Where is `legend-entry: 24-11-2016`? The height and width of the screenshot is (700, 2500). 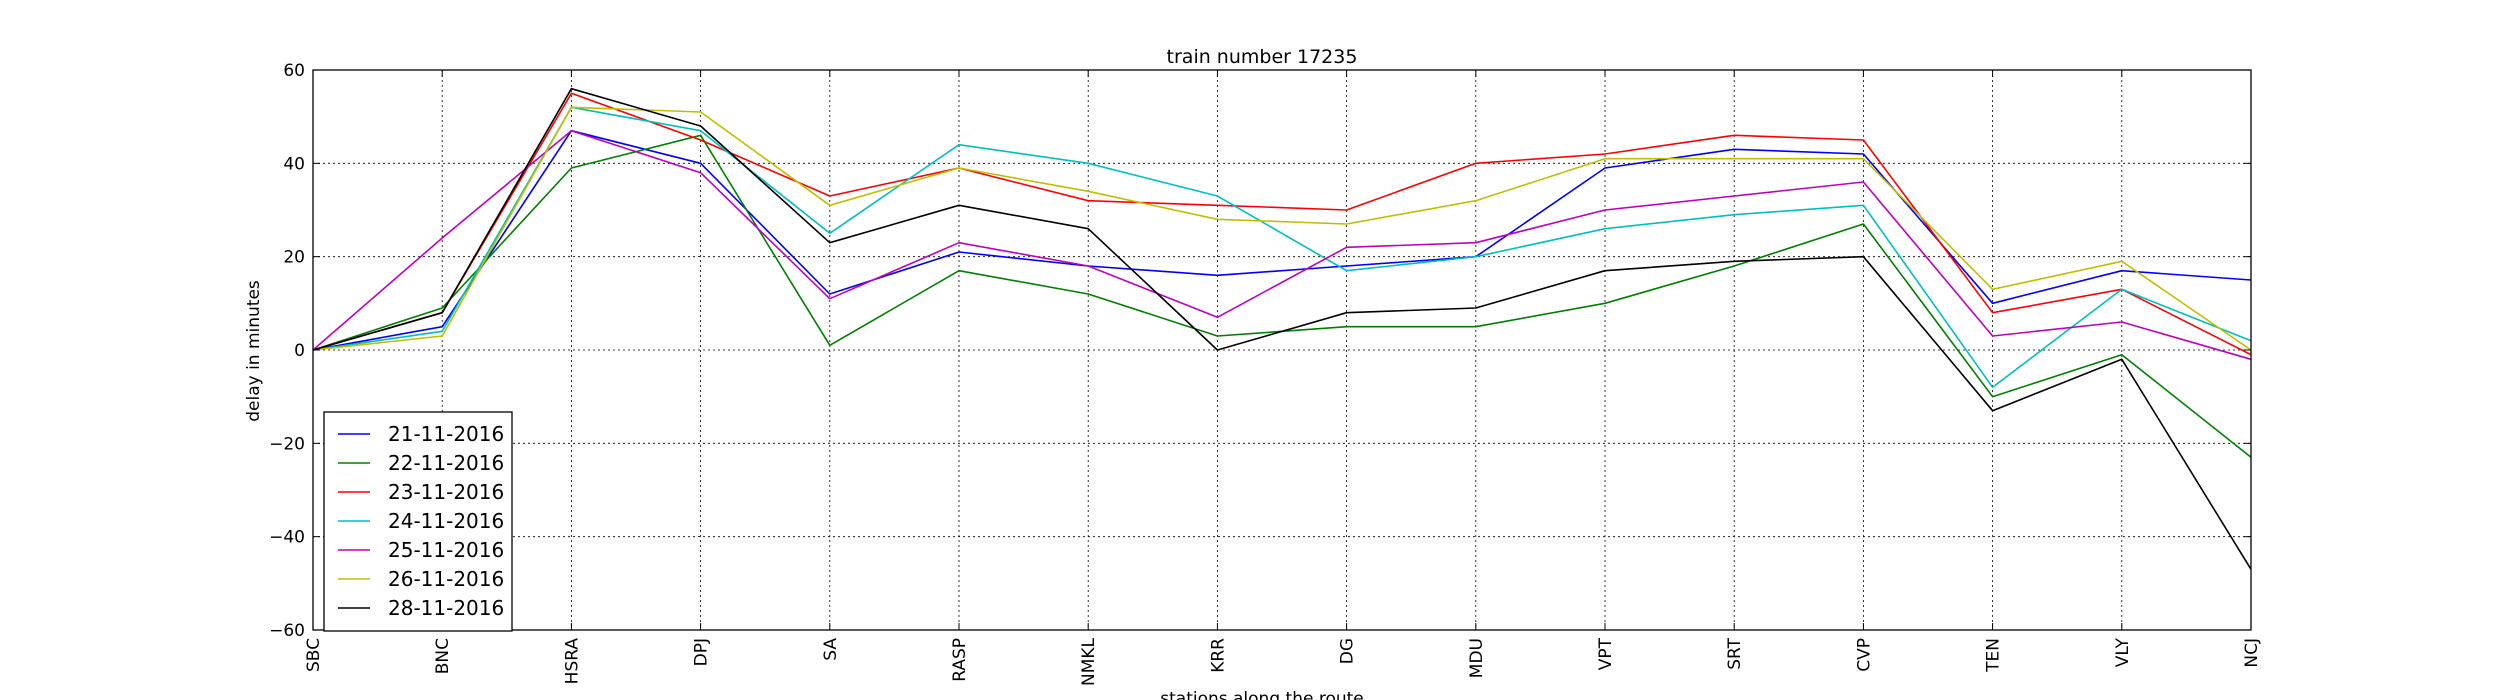
legend-entry: 24-11-2016 is located at coordinates (446, 521).